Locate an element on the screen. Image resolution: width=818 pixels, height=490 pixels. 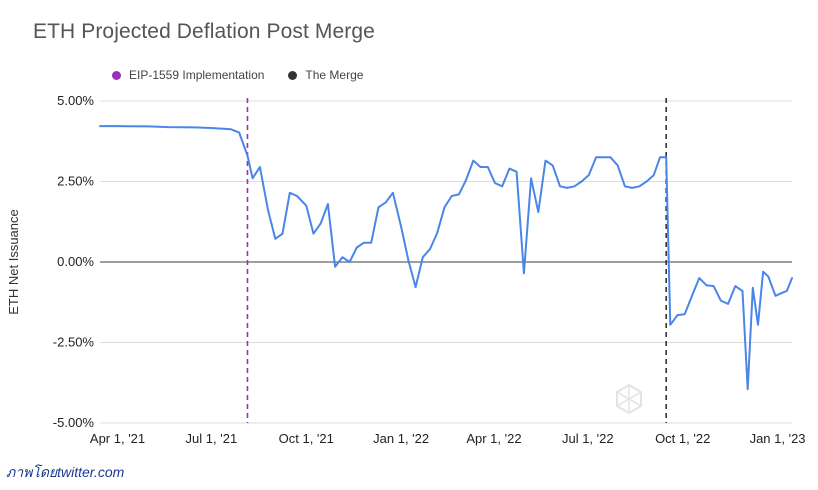
legend-dot-merge is located at coordinates (293, 75).